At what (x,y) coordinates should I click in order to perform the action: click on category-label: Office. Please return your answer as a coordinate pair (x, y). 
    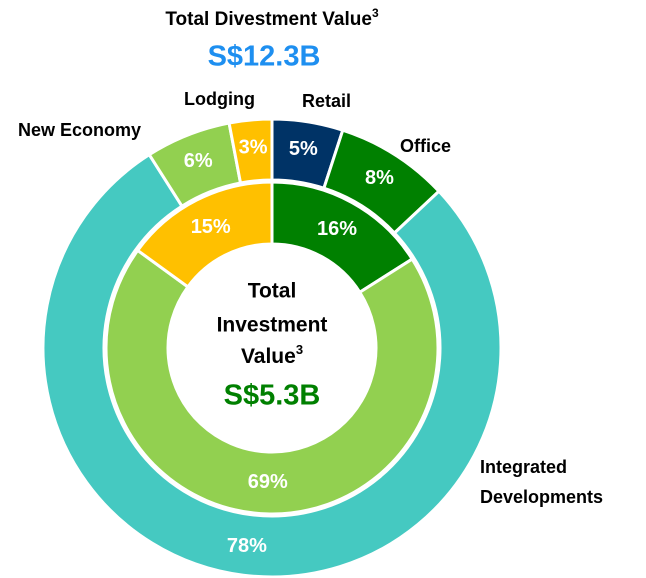
    Looking at the image, I should click on (426, 146).